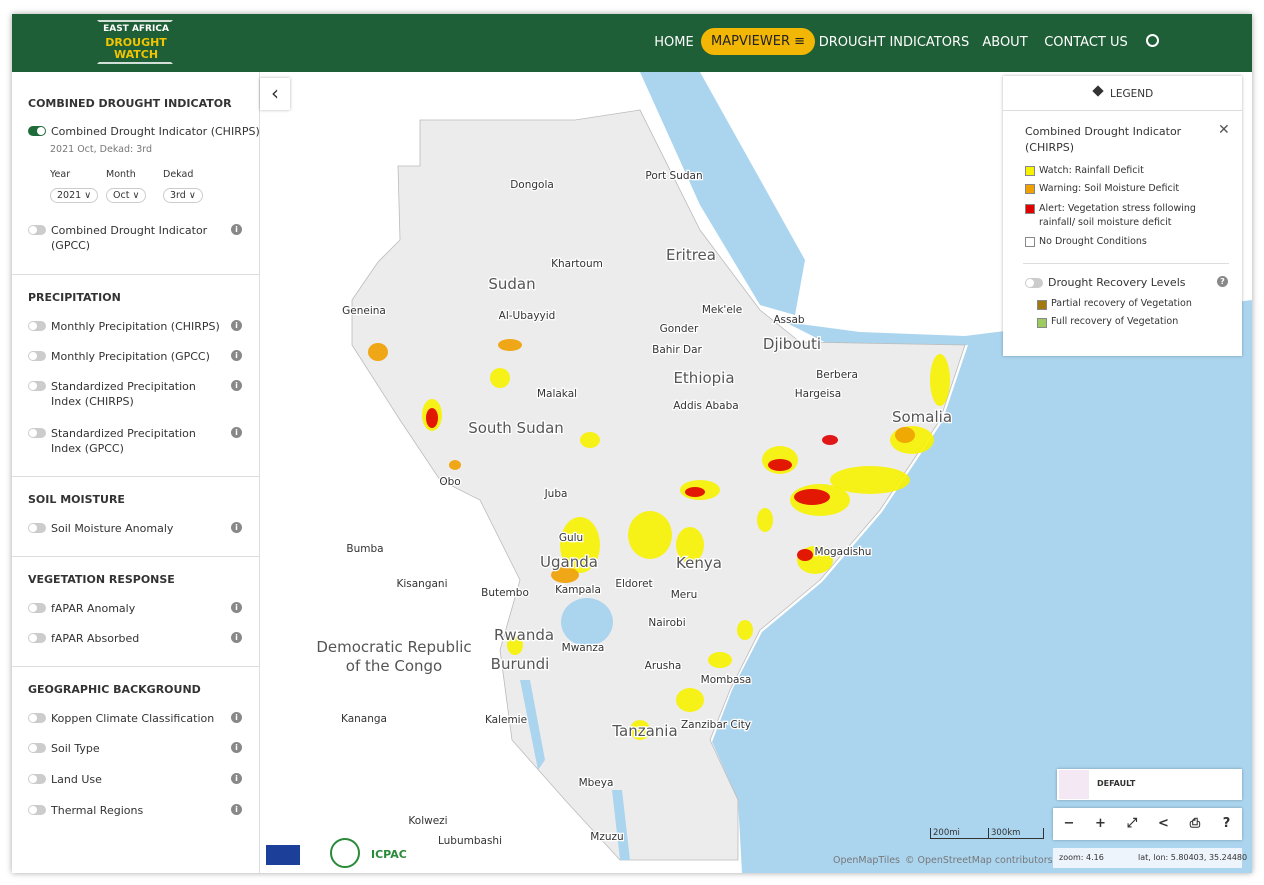 The height and width of the screenshot is (885, 1264). What do you see at coordinates (470, 841) in the screenshot?
I see `place-label: Lubumbashi` at bounding box center [470, 841].